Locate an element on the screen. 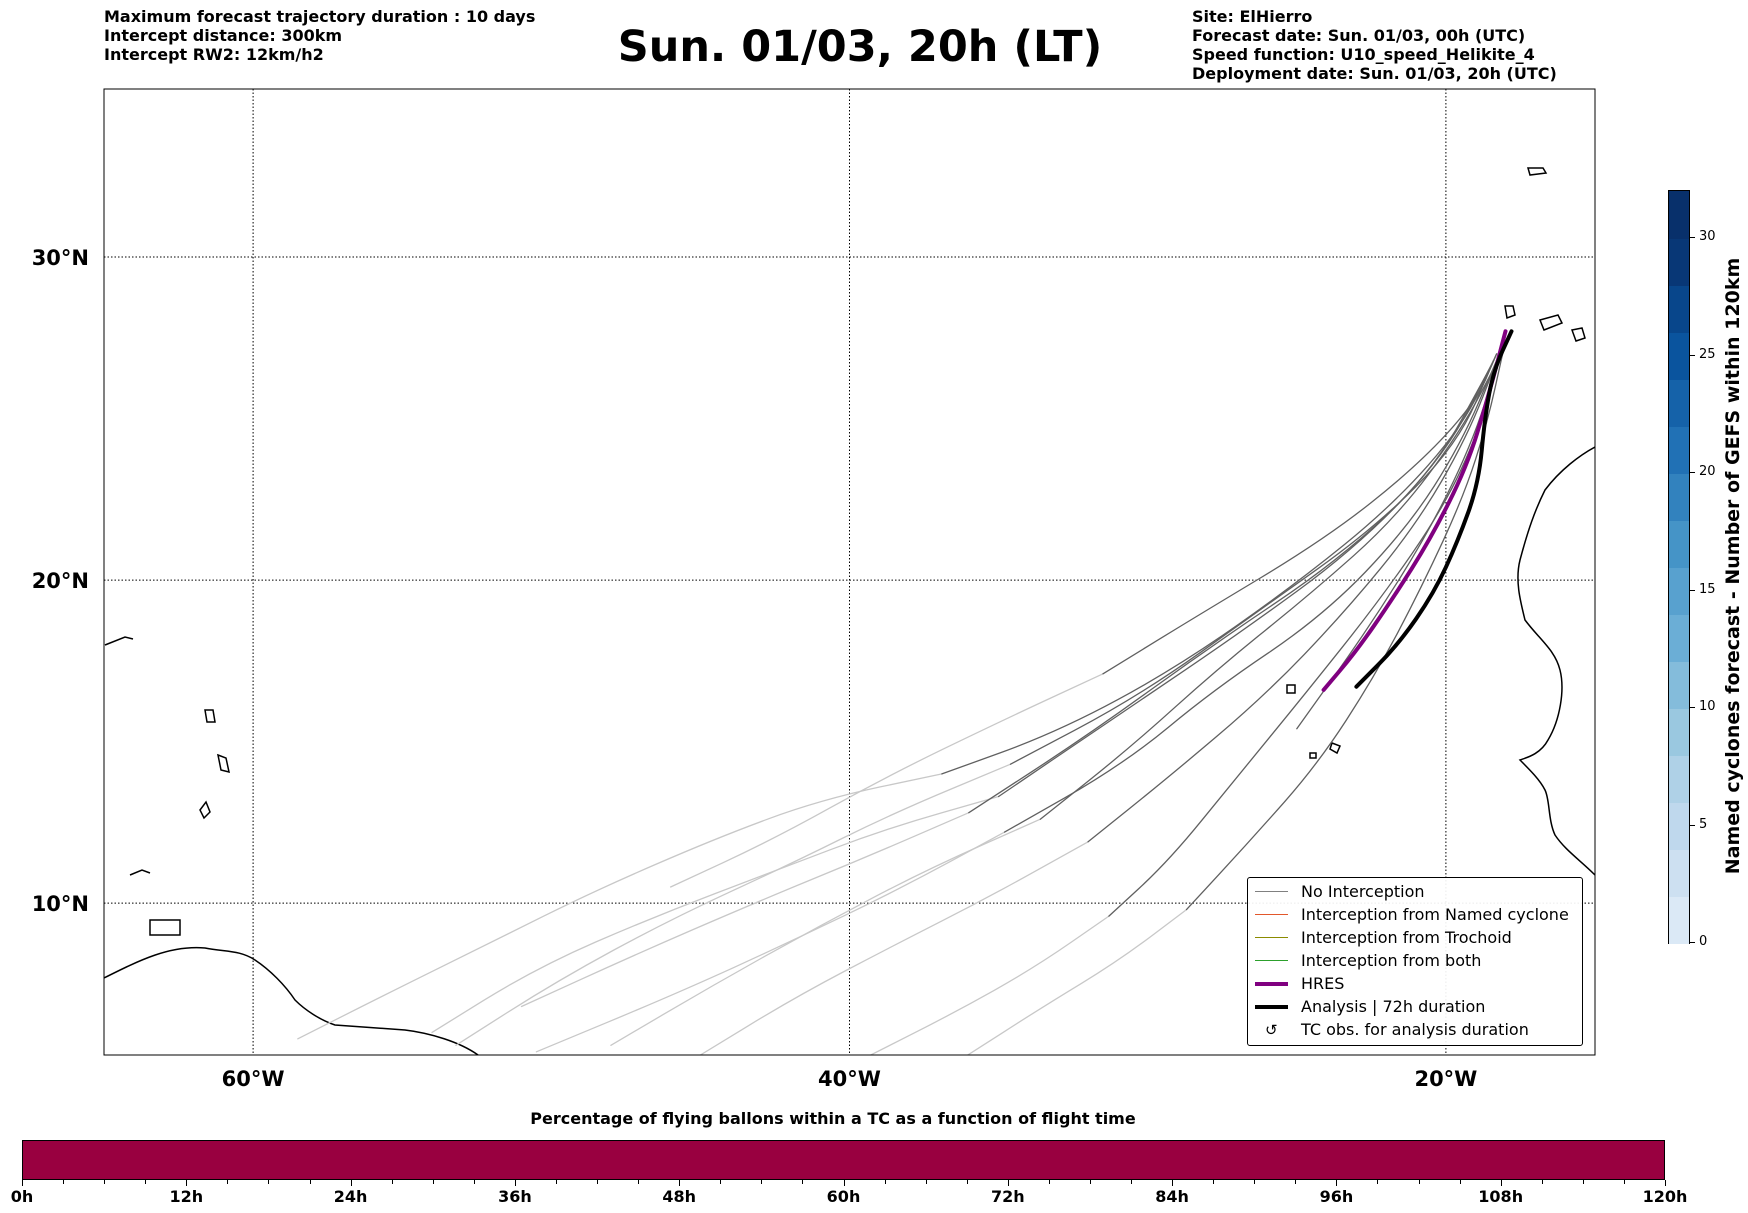 The height and width of the screenshot is (1213, 1748). legend-line-named-cyclone is located at coordinates (1271, 914).